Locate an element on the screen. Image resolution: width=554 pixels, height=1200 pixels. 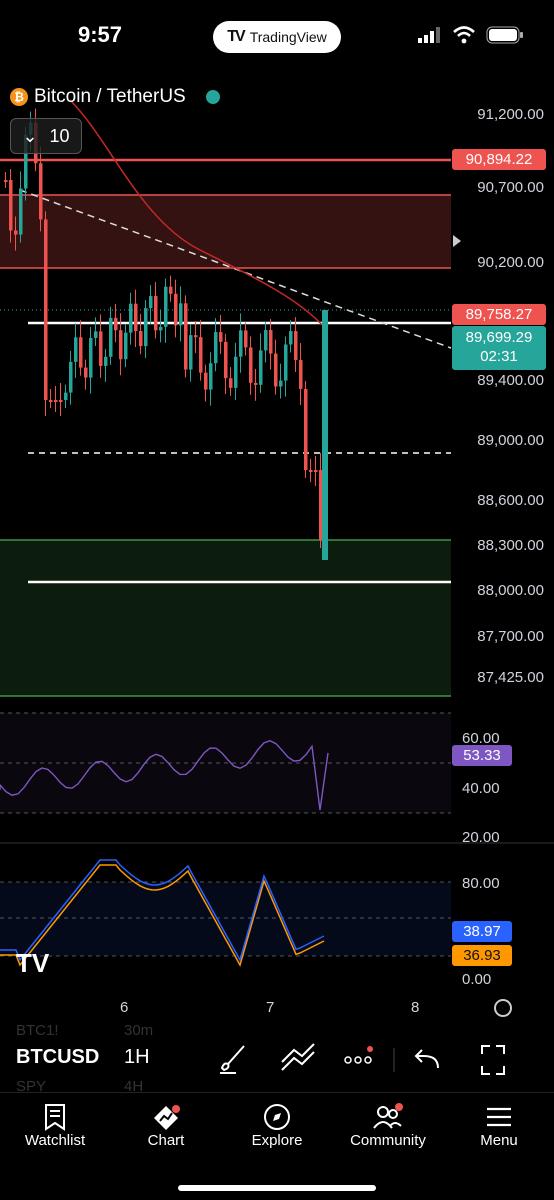
time-axis-label: 8 is located at coordinates (415, 1007).